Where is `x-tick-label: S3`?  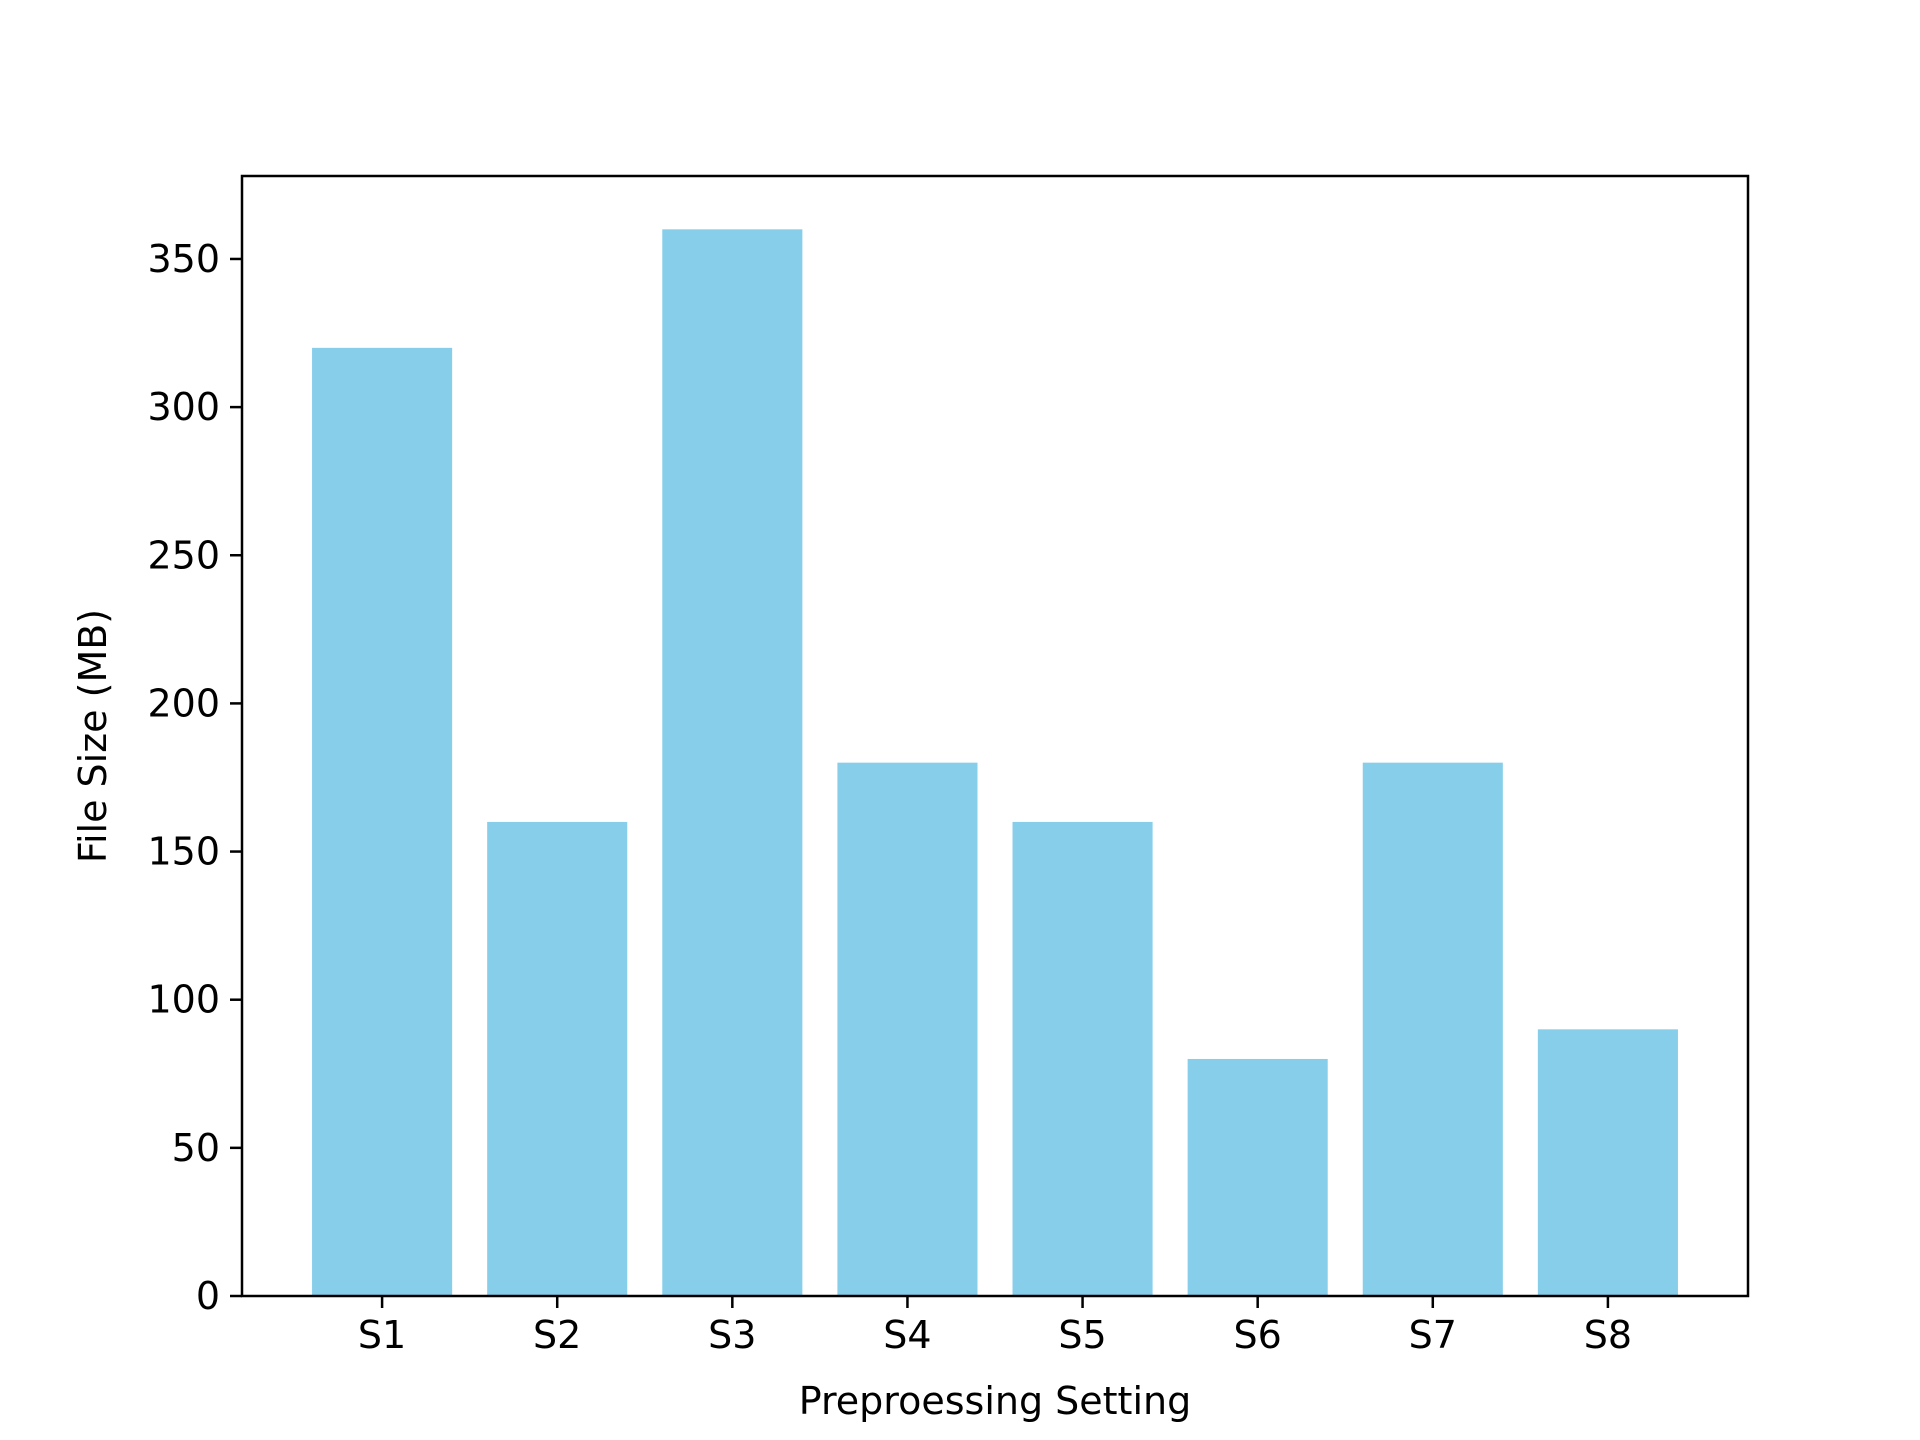
x-tick-label: S3 is located at coordinates (732, 1335).